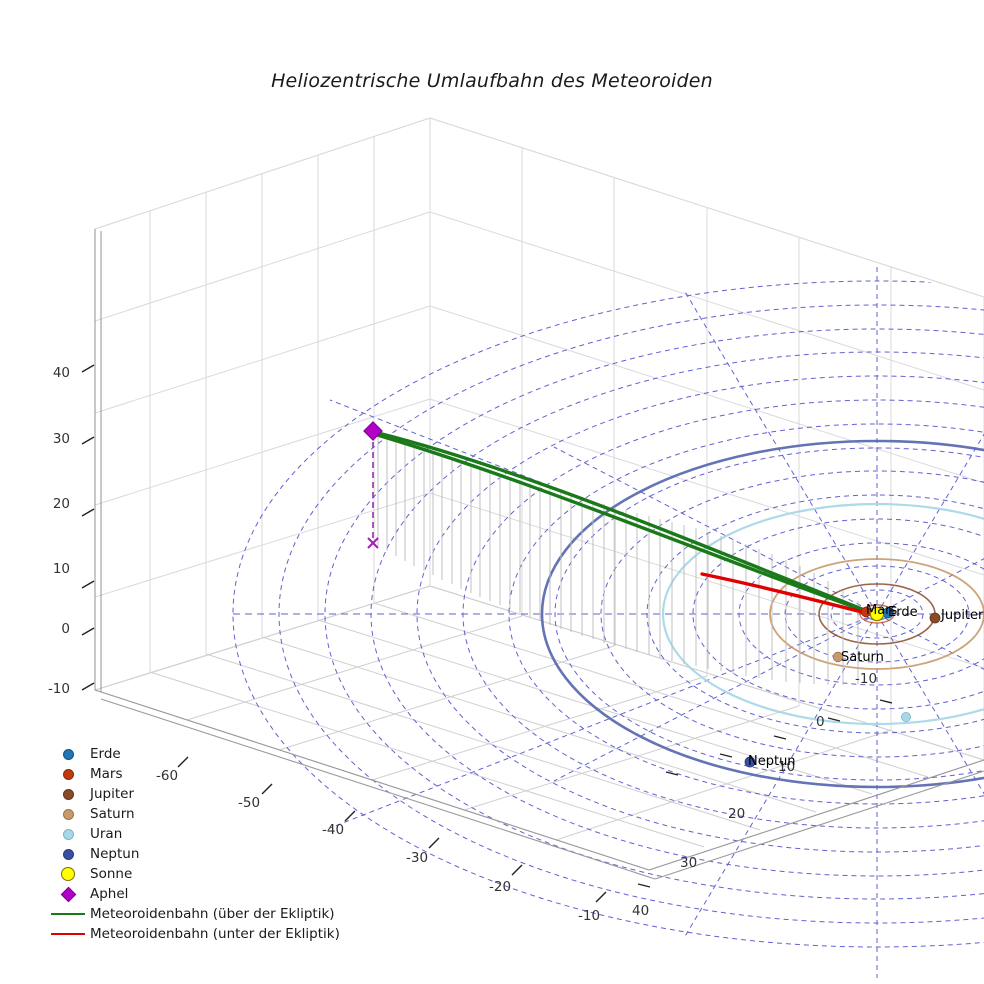 This screenshot has height=984, width=984. I want to click on legend-marker-erde, so click(68, 754).